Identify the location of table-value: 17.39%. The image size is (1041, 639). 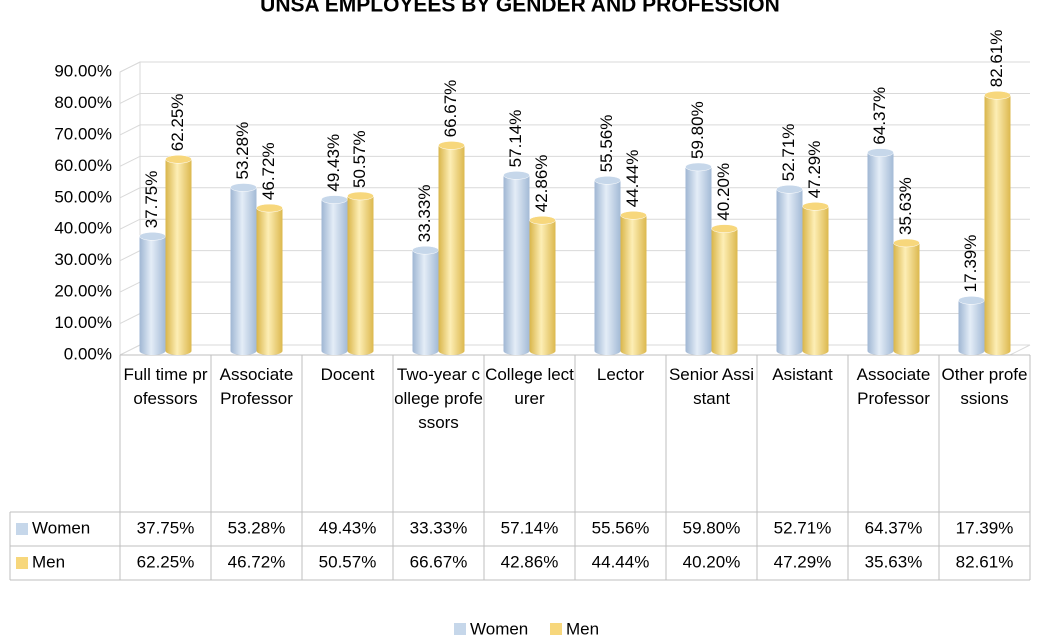
(985, 527).